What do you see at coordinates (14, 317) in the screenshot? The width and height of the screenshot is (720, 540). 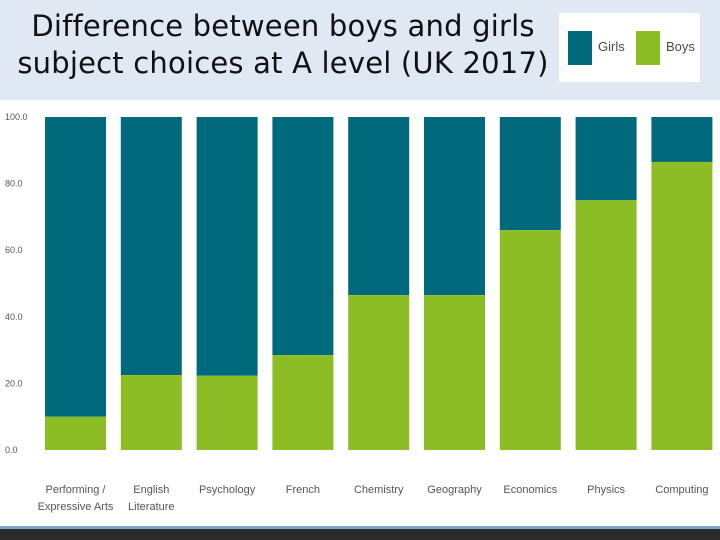 I see `y-tick-label: 40.0` at bounding box center [14, 317].